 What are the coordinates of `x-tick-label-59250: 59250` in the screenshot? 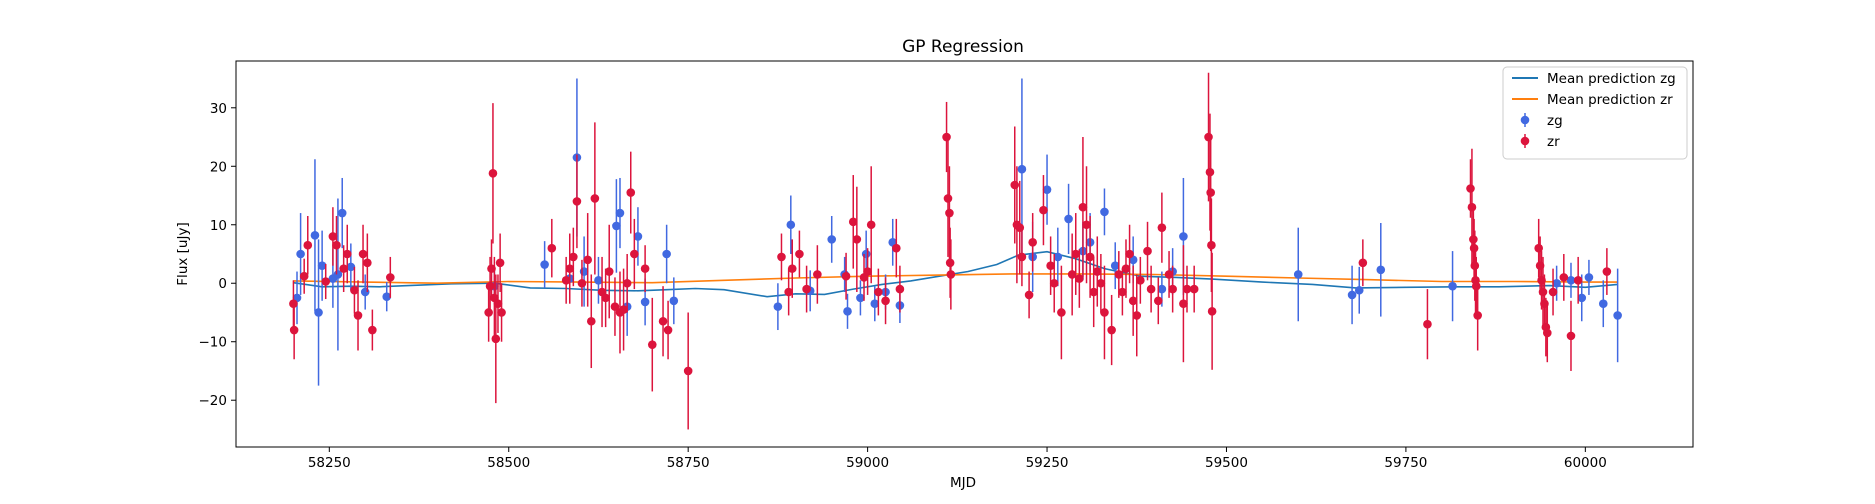 It's located at (1047, 463).